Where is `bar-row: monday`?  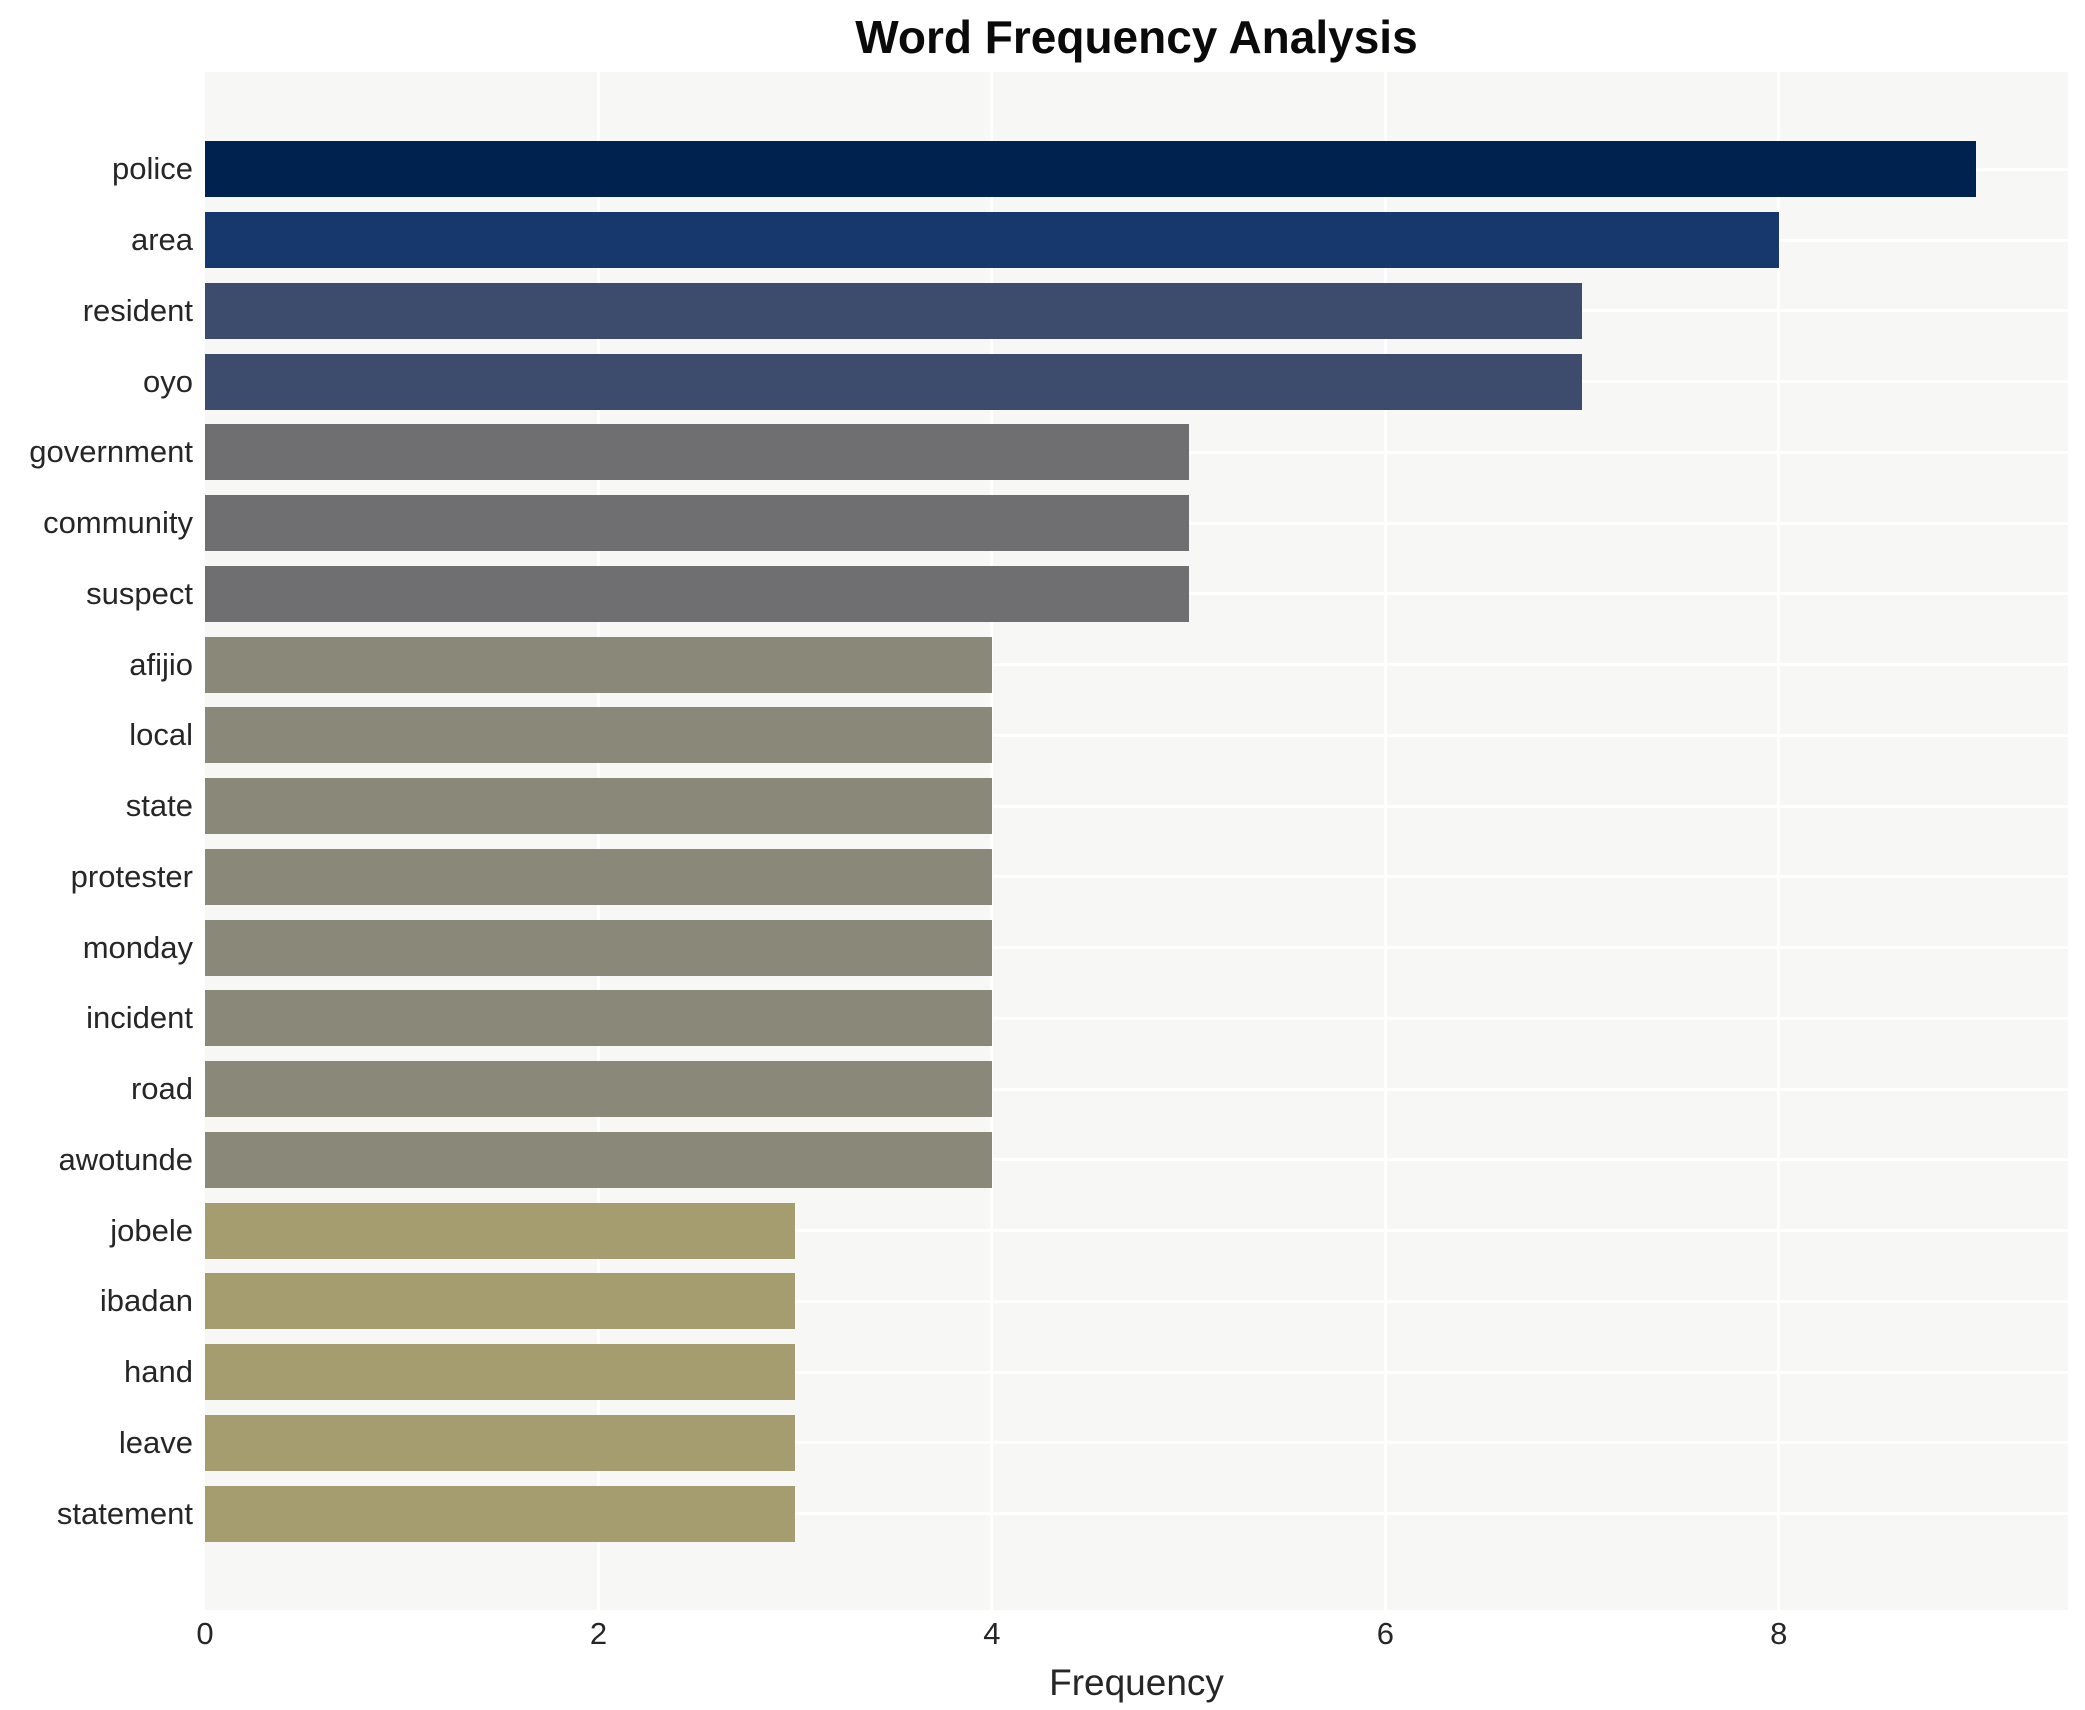 bar-row: monday is located at coordinates (1042, 947).